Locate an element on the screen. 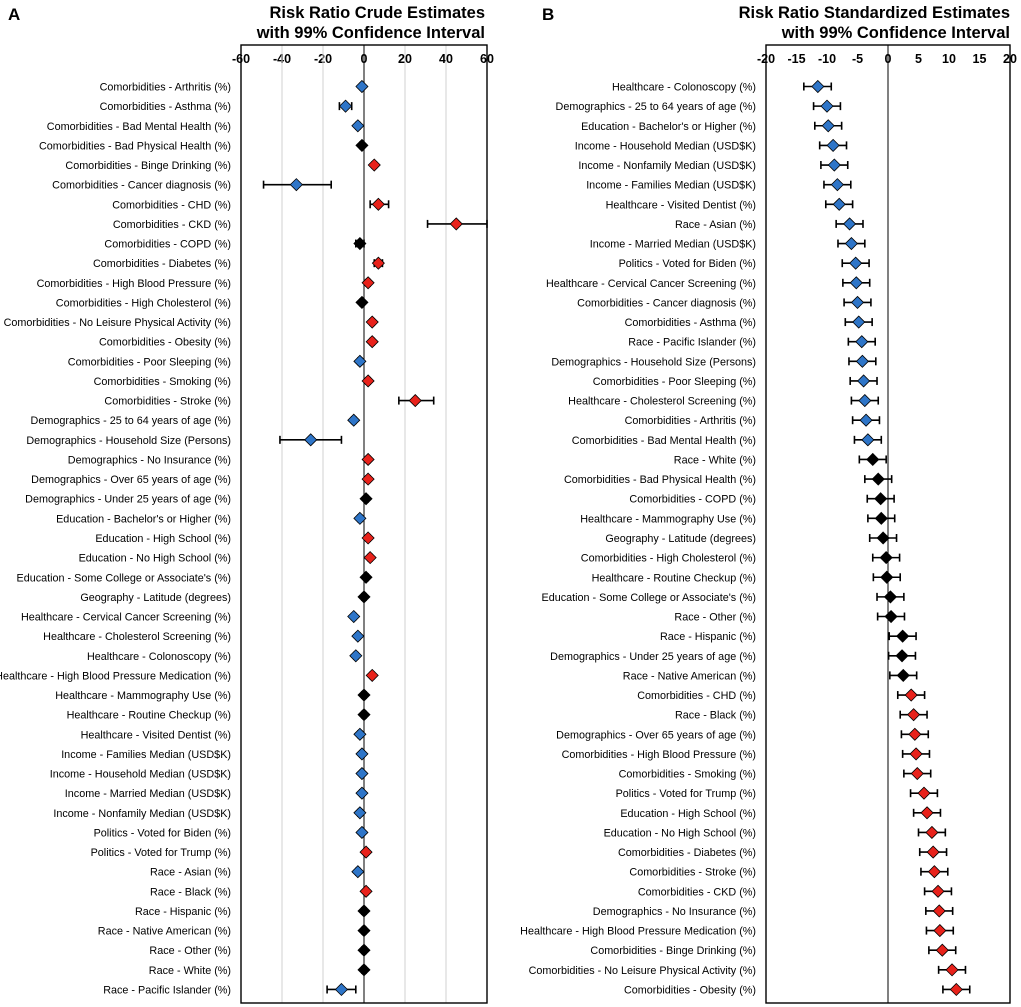 Image resolution: width=1021 pixels, height=1007 pixels. category-label: Education - No High School (%) is located at coordinates (680, 833).